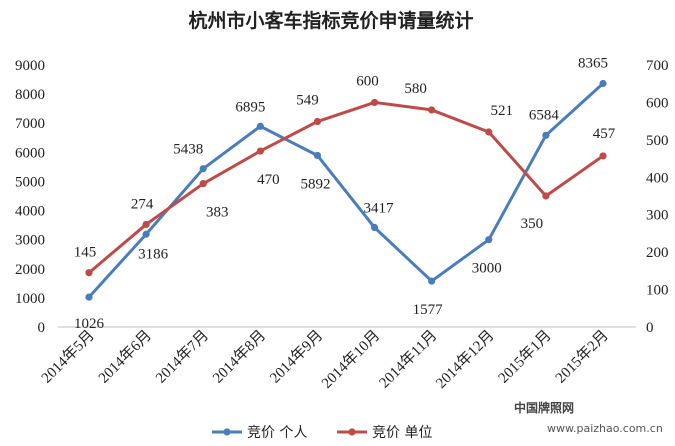  I want to click on y-right-tick-label: 100, so click(657, 291).